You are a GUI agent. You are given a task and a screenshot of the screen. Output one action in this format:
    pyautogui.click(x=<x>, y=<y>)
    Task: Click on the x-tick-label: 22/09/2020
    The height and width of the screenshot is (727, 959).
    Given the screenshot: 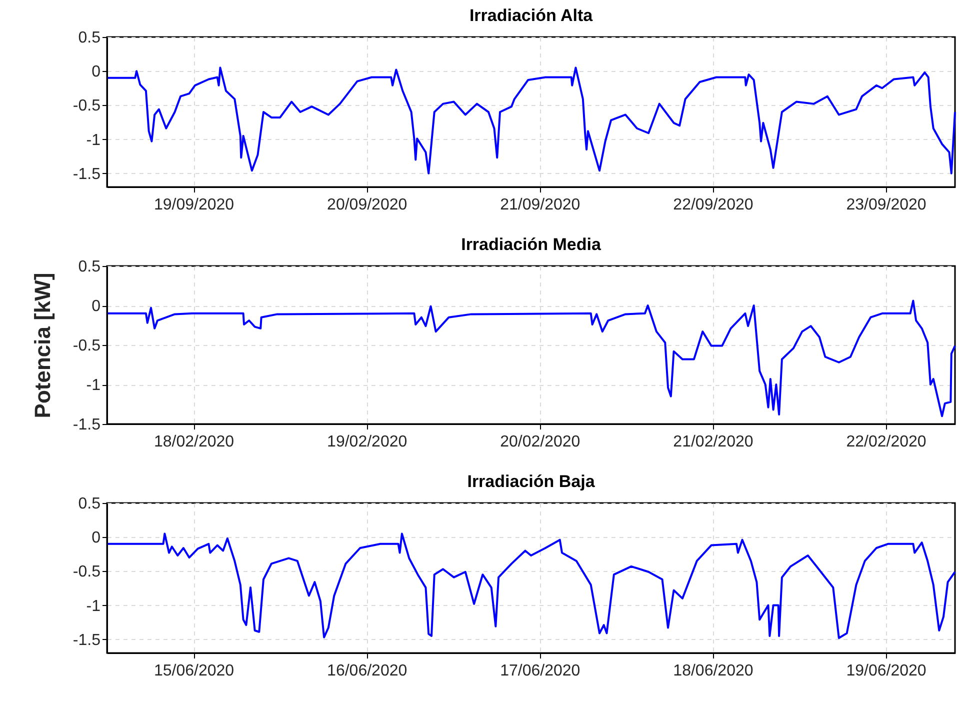 What is the action you would take?
    pyautogui.click(x=713, y=205)
    